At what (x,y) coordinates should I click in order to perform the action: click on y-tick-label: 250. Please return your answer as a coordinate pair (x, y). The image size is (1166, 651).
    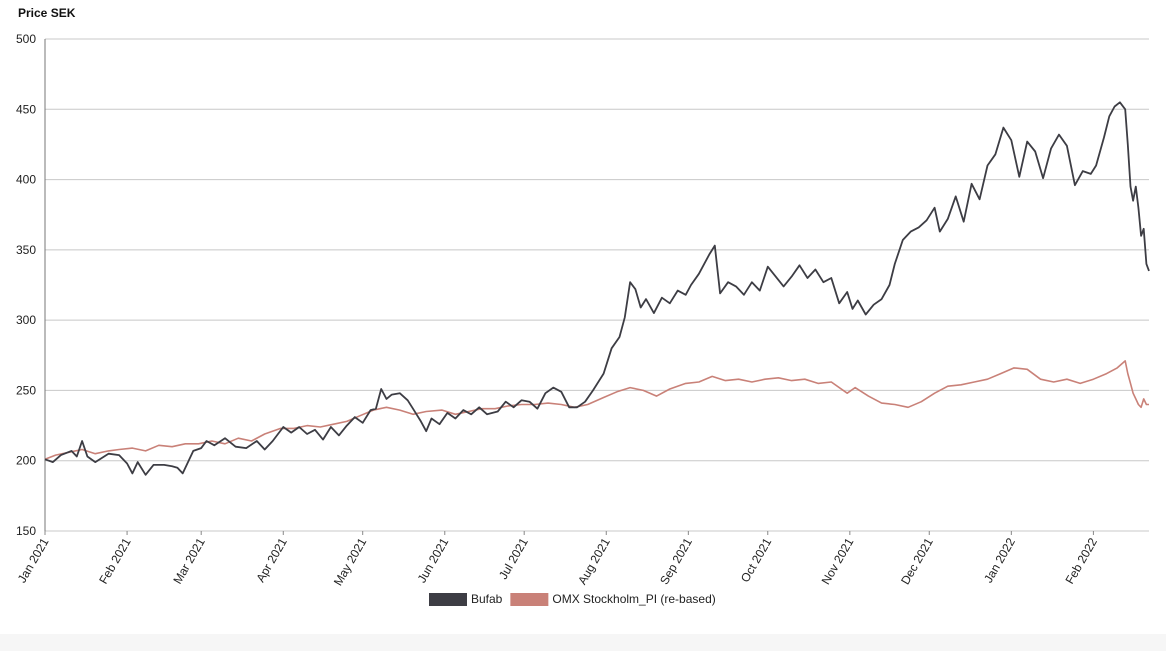
    Looking at the image, I should click on (26, 390).